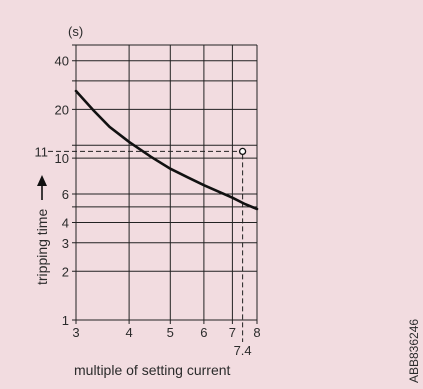 The height and width of the screenshot is (389, 423). Describe the element at coordinates (170, 332) in the screenshot. I see `x-tick-label: 5` at that location.